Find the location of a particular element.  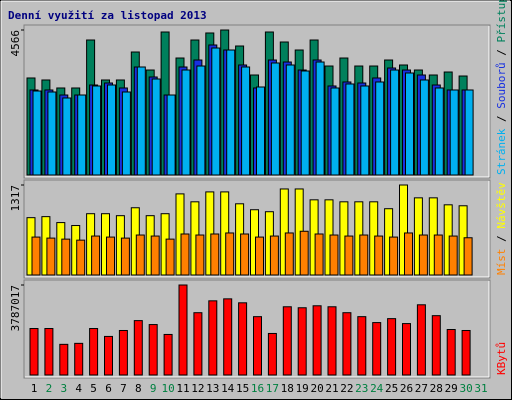

legend-entry: Míst is located at coordinates (501, 262).